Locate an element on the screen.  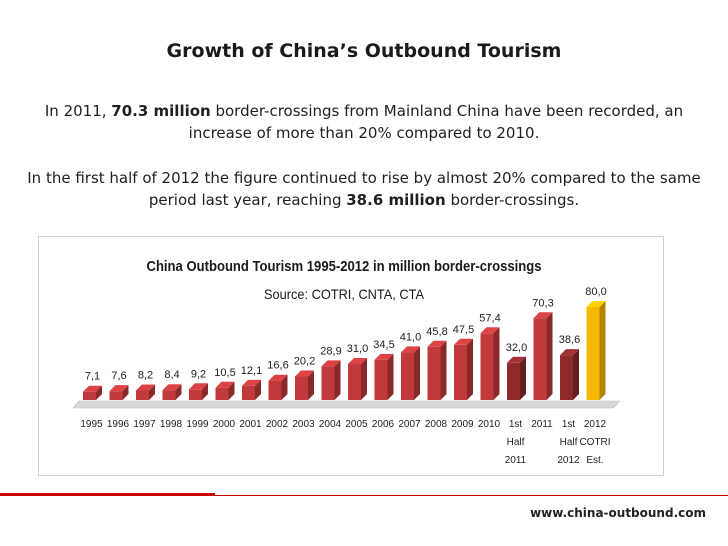
value-label: 47,5 is located at coordinates (463, 330).